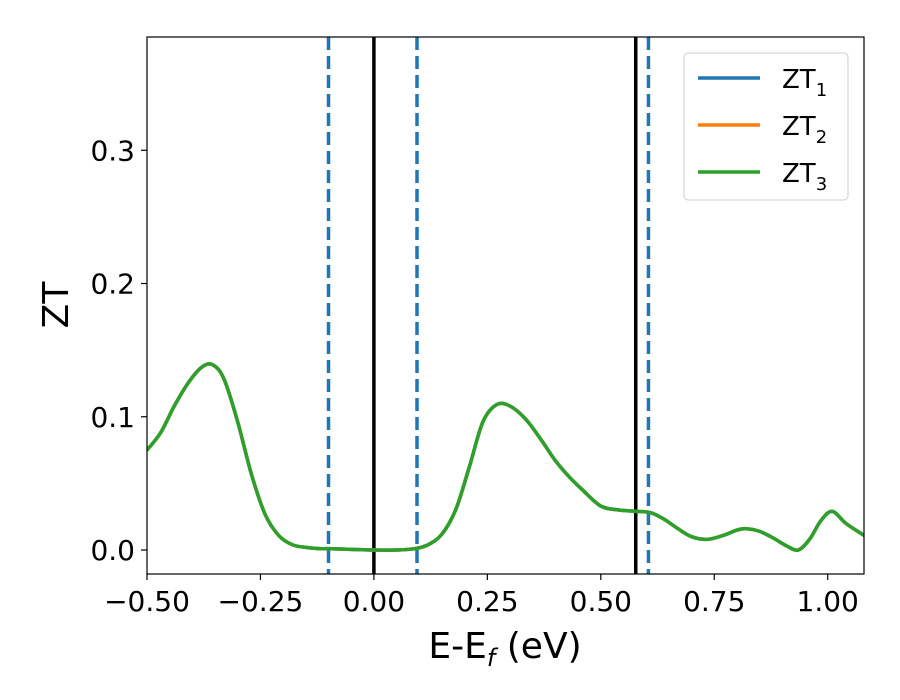  What do you see at coordinates (804, 83) in the screenshot?
I see `legend-label-1: ZT1` at bounding box center [804, 83].